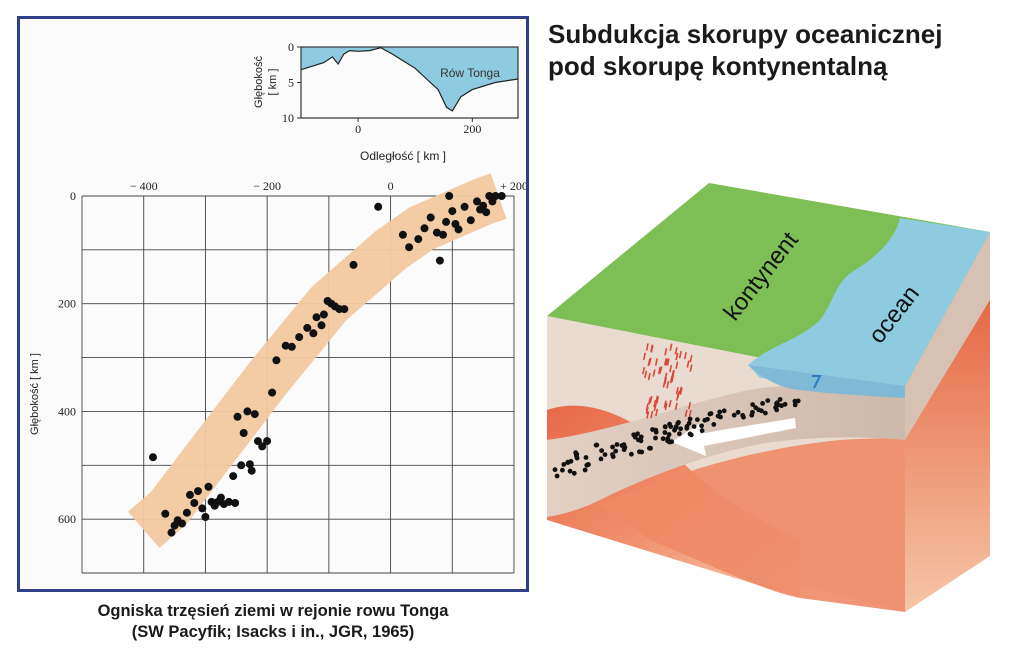 Image resolution: width=1024 pixels, height=663 pixels. What do you see at coordinates (745, 34) in the screenshot?
I see `title-line-1: Subdukcja skorupy oceanicznej` at bounding box center [745, 34].